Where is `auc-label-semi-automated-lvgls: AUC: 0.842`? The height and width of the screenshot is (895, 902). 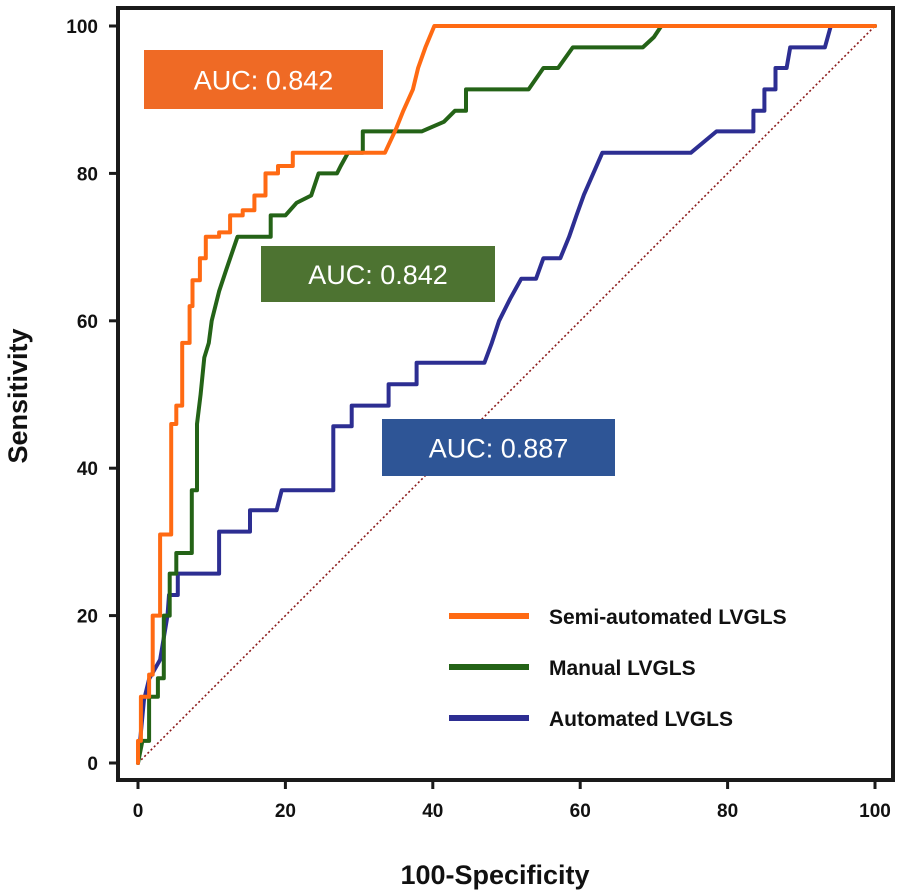 auc-label-semi-automated-lvgls: AUC: 0.842 is located at coordinates (264, 81).